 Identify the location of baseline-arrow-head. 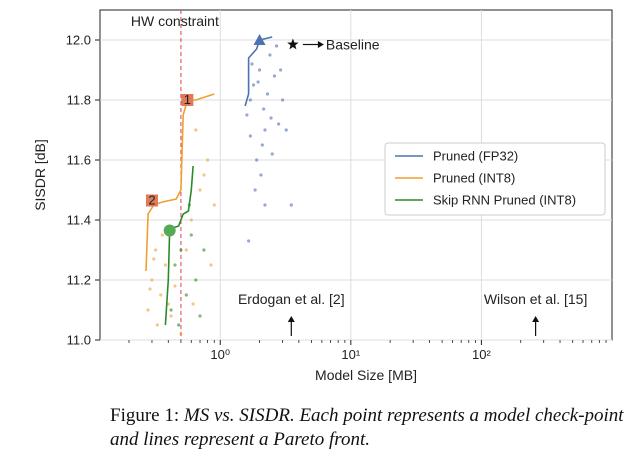
(320, 44).